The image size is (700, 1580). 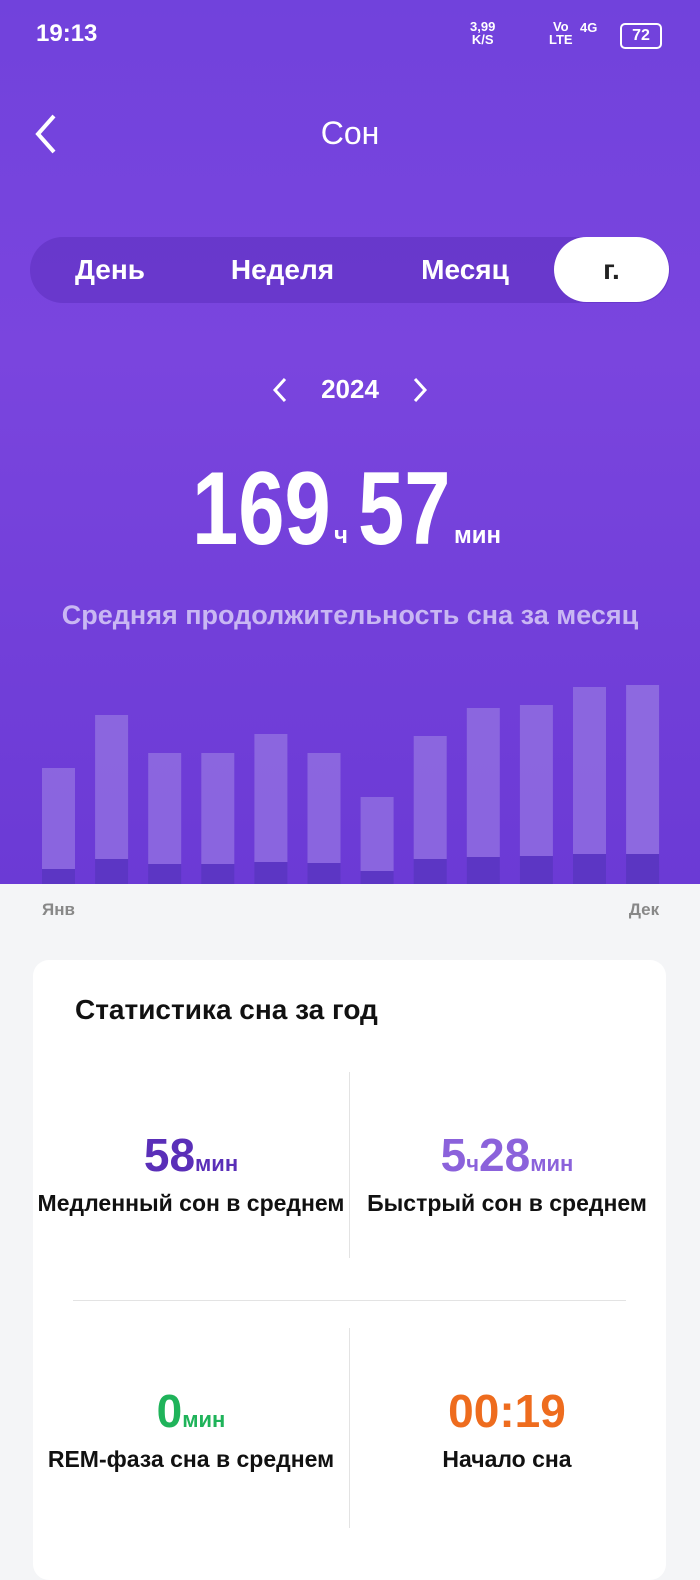 What do you see at coordinates (350, 389) in the screenshot?
I see `year: 2024` at bounding box center [350, 389].